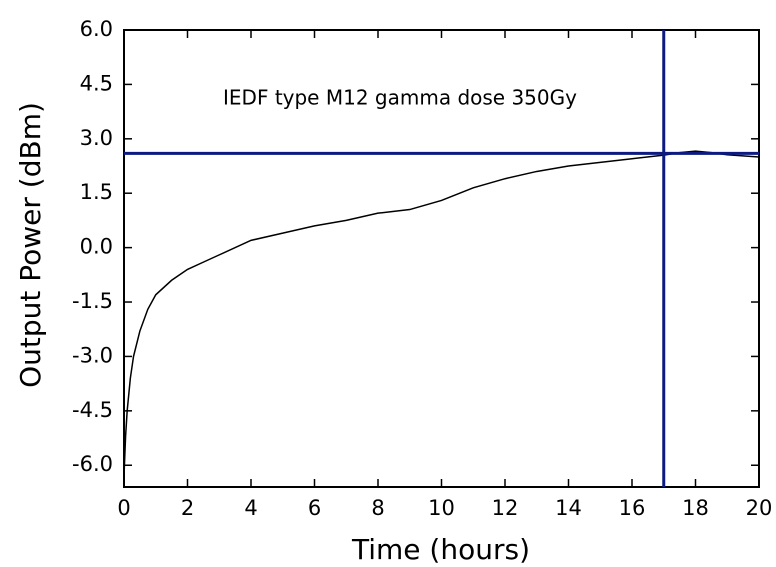  Describe the element at coordinates (92, 355) in the screenshot. I see `y-tick-label: -3.0` at that location.